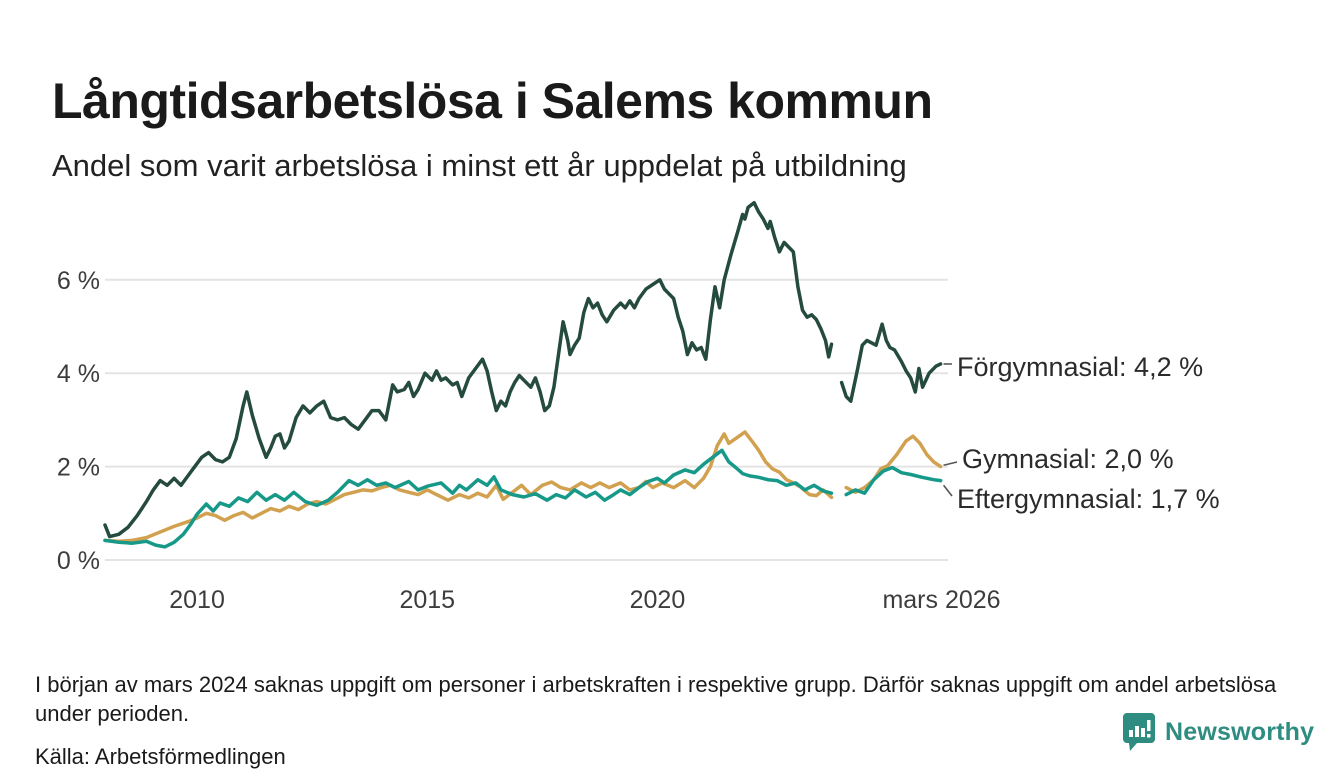  Describe the element at coordinates (941, 600) in the screenshot. I see `x-tick-label: mars 2026` at that location.